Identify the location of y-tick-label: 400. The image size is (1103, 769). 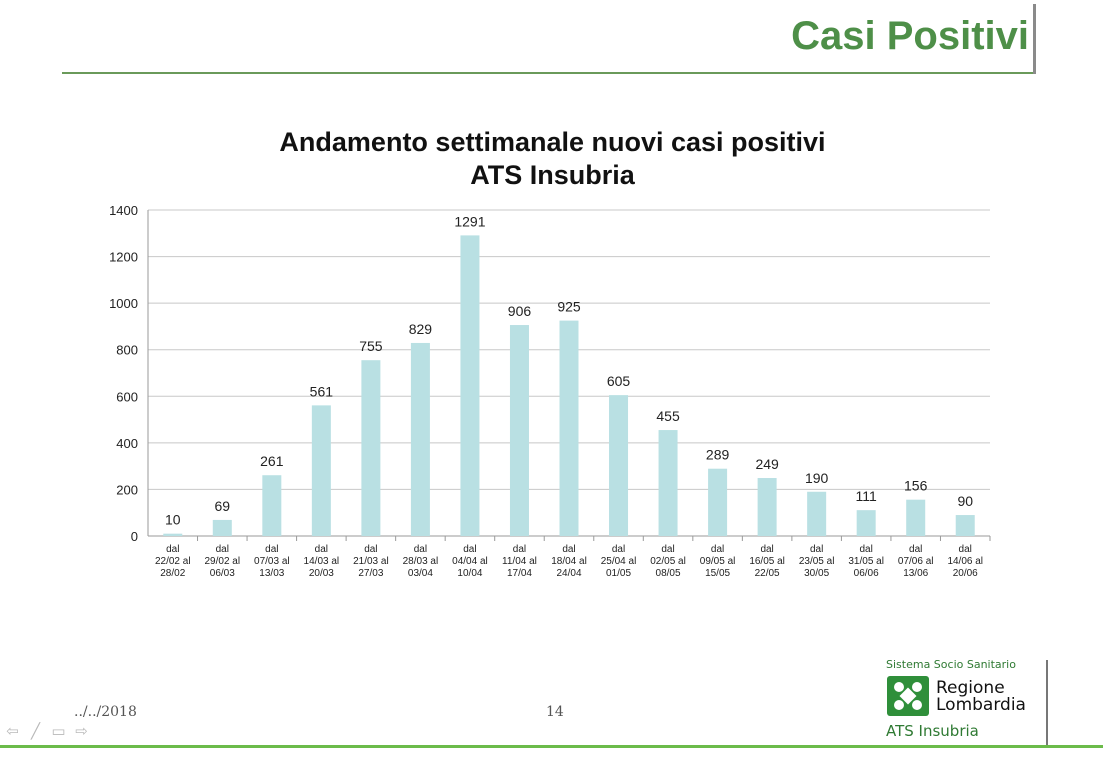
(127, 443).